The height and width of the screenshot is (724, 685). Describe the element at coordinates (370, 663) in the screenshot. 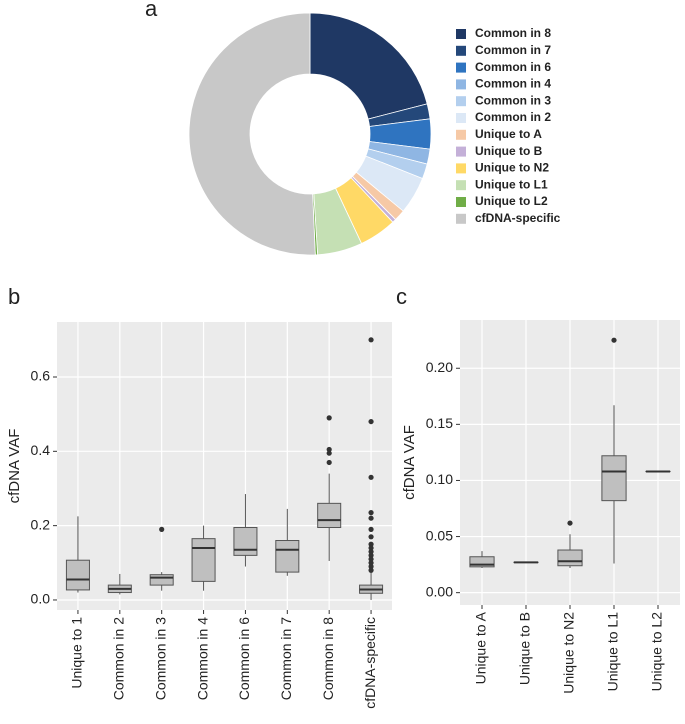

I see `x-tick-label: cfDNA-specific` at that location.